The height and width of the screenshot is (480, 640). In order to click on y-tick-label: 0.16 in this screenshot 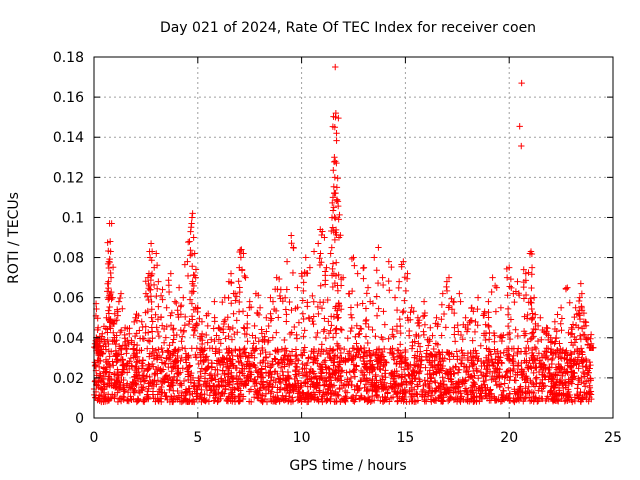, I will do `click(68, 98)`.